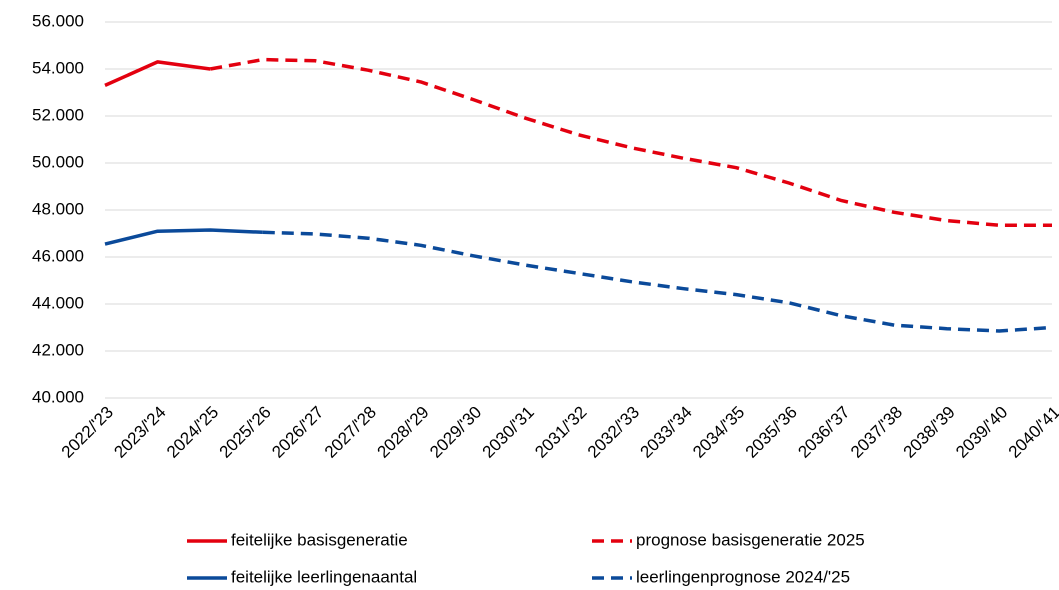 This screenshot has width=1059, height=590. Describe the element at coordinates (771, 432) in the screenshot. I see `x-tick-label: 2035/'36` at that location.